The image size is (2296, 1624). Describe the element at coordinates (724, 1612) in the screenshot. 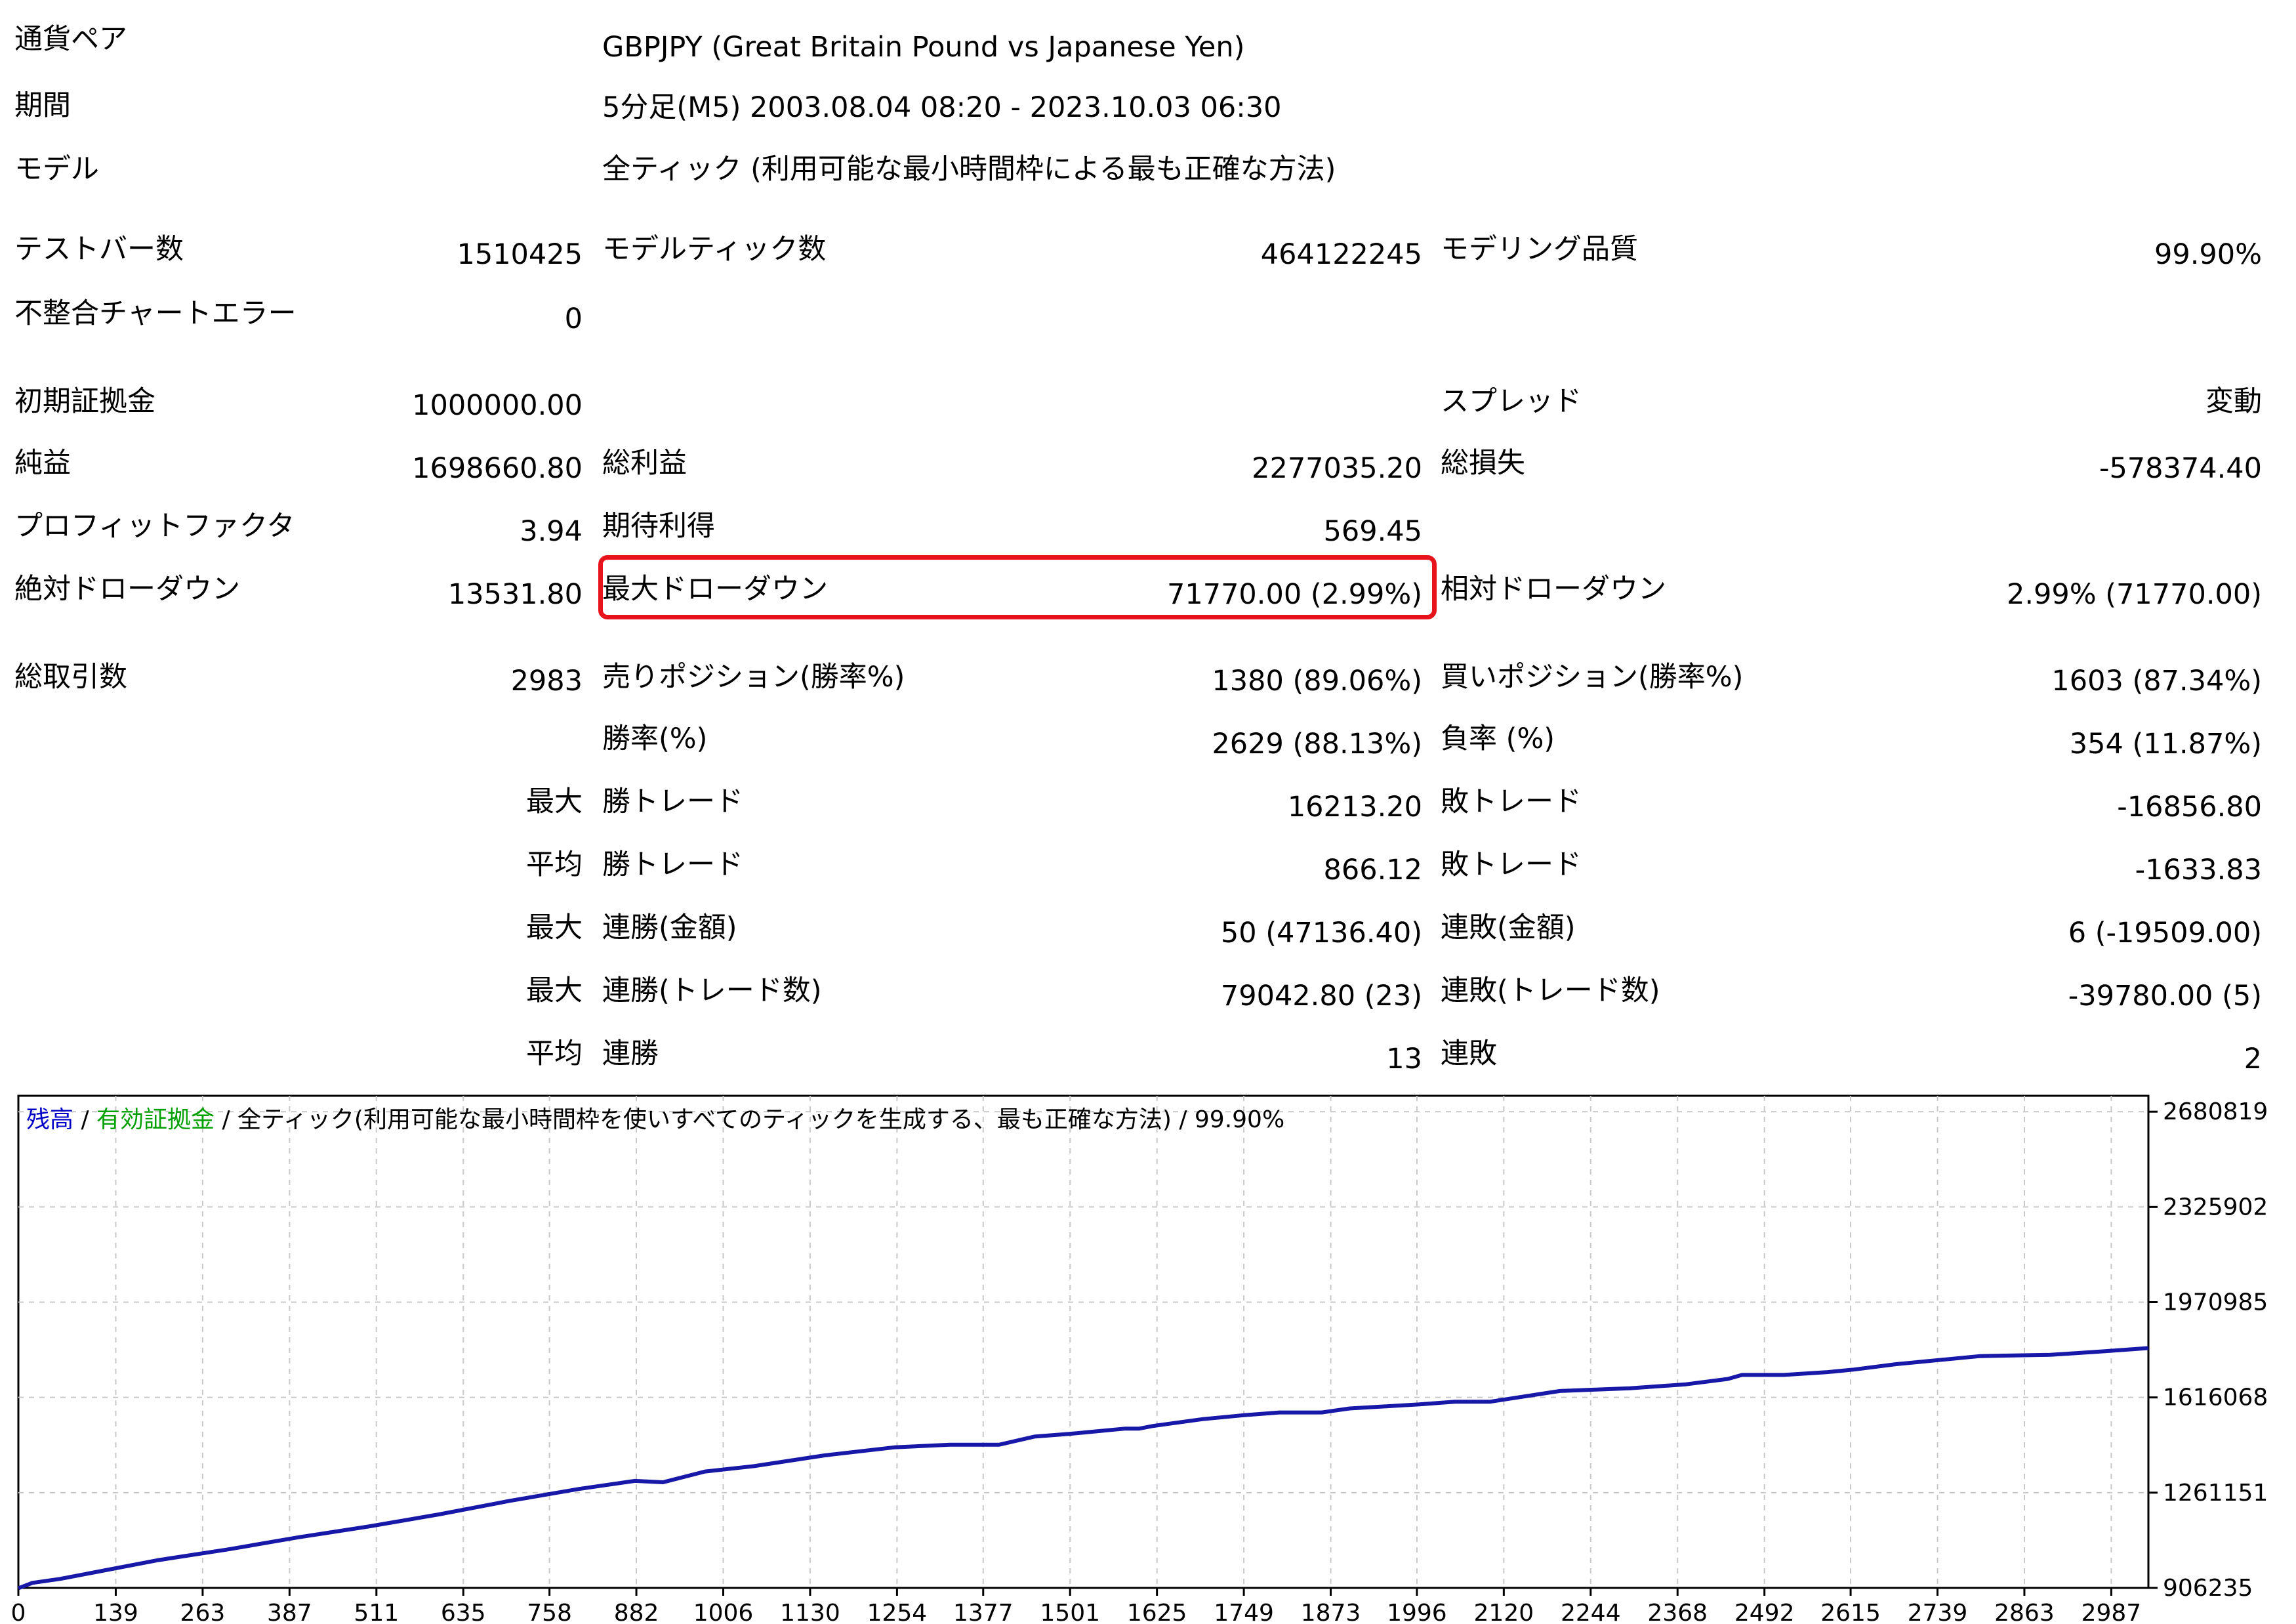

I see `x-tick-label: 1006` at that location.